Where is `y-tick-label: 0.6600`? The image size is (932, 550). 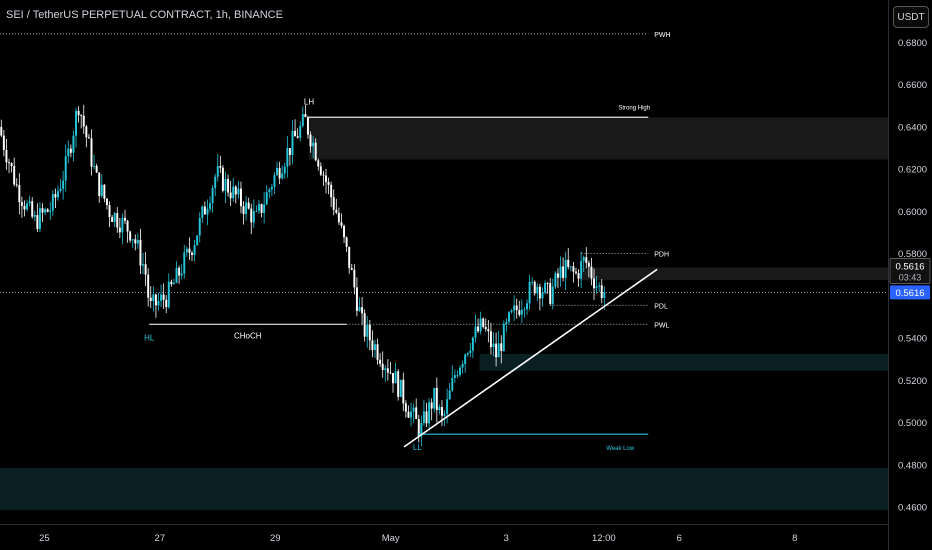 y-tick-label: 0.6600 is located at coordinates (912, 85).